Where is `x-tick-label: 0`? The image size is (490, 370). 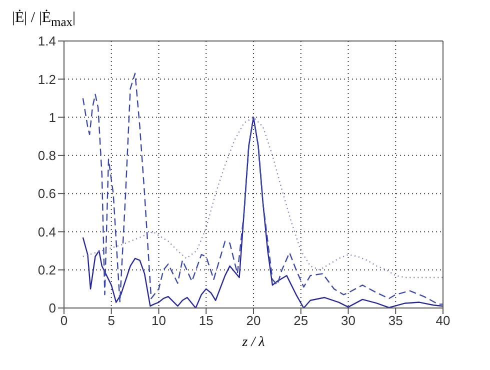
x-tick-label: 0 is located at coordinates (64, 320).